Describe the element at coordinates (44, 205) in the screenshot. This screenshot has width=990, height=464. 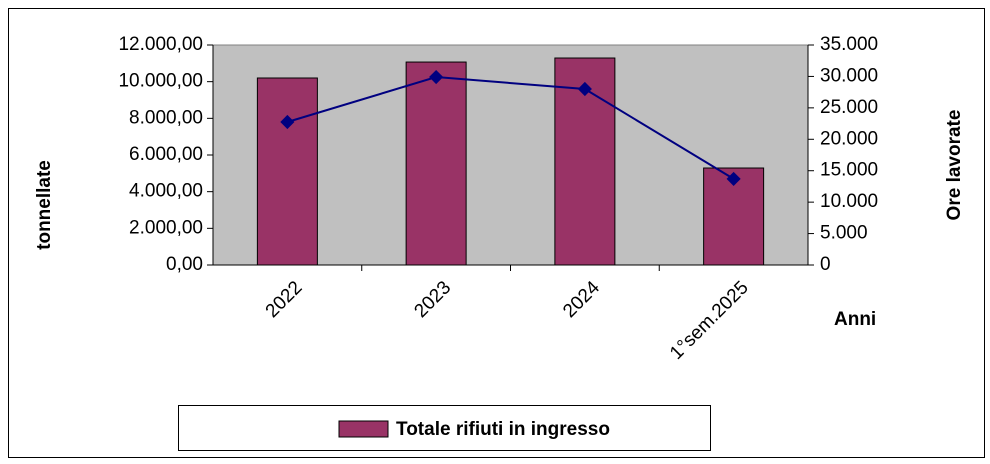
I see `y-axis-title: tonnellate` at that location.